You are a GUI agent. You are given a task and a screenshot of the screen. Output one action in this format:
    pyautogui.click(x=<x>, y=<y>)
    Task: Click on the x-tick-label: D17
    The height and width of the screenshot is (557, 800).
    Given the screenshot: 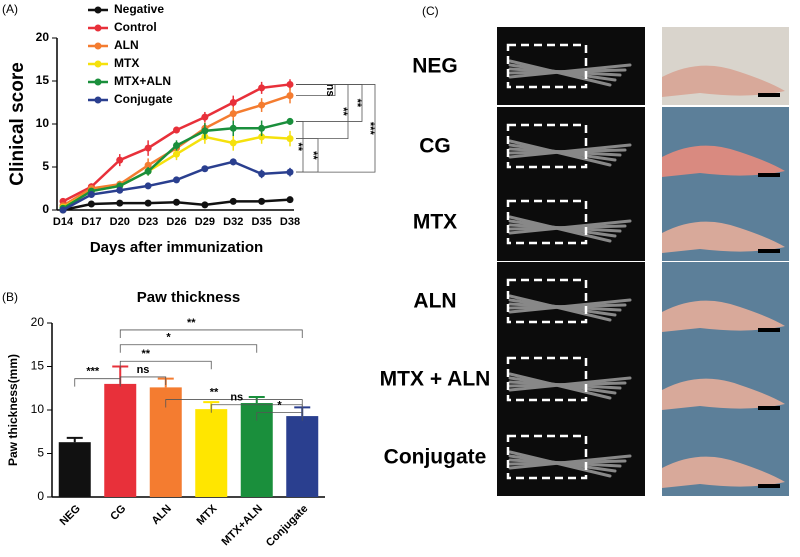 What is the action you would take?
    pyautogui.click(x=91, y=222)
    